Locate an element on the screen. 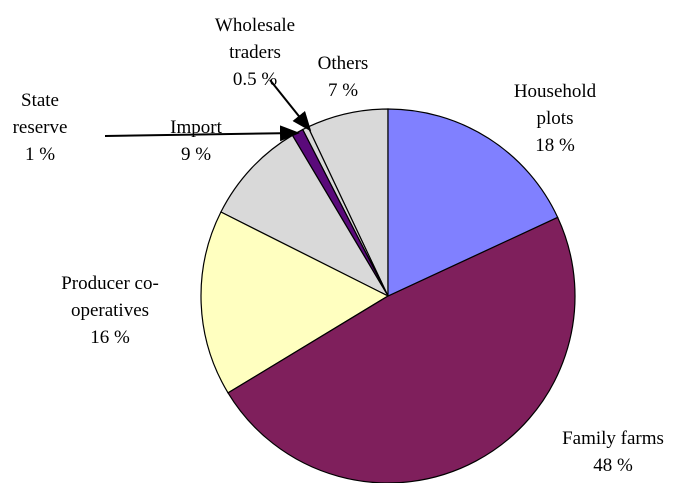  value-label: 1 % is located at coordinates (40, 154).